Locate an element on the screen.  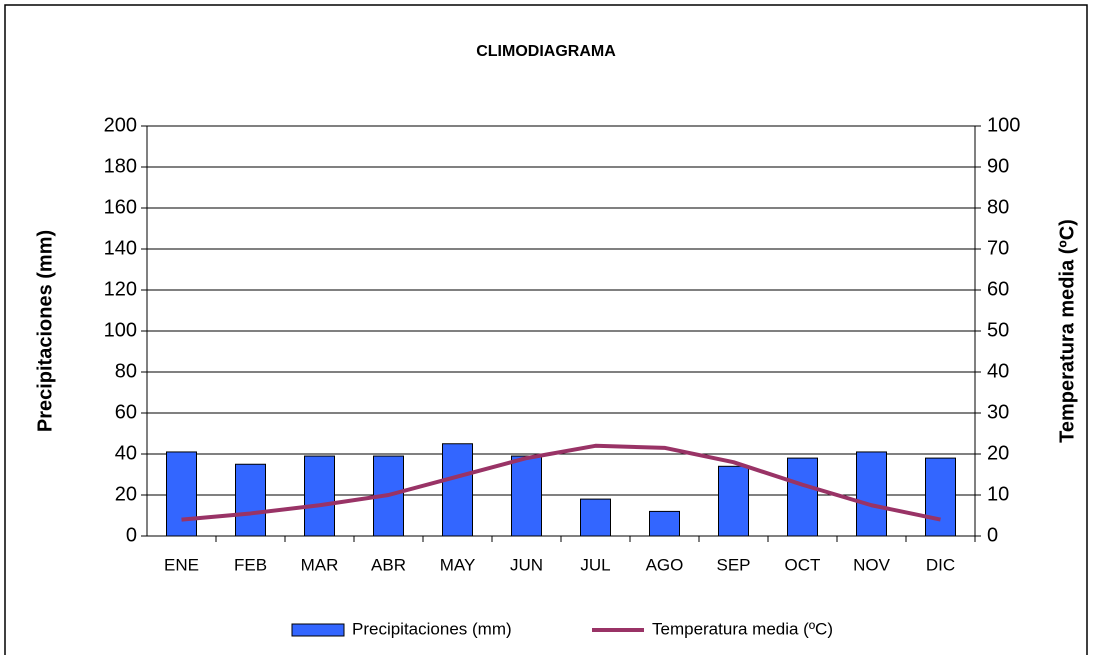
legend-label: Temperatura media (ºC) is located at coordinates (742, 628).